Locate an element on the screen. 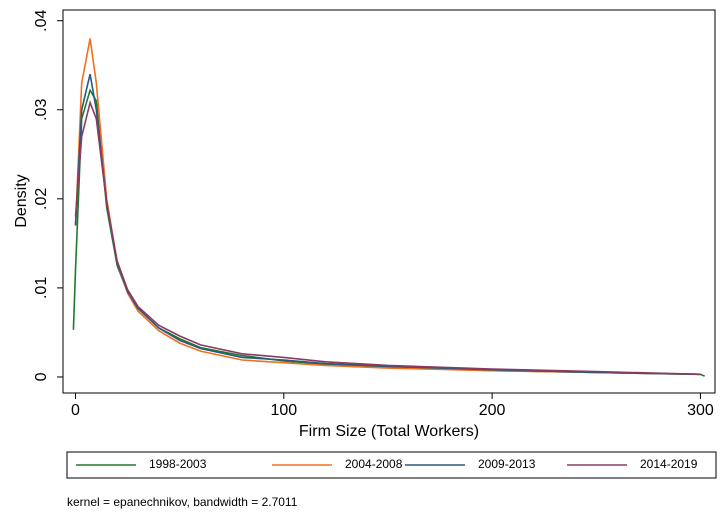  legend-label: 1998-2003 is located at coordinates (178, 464).